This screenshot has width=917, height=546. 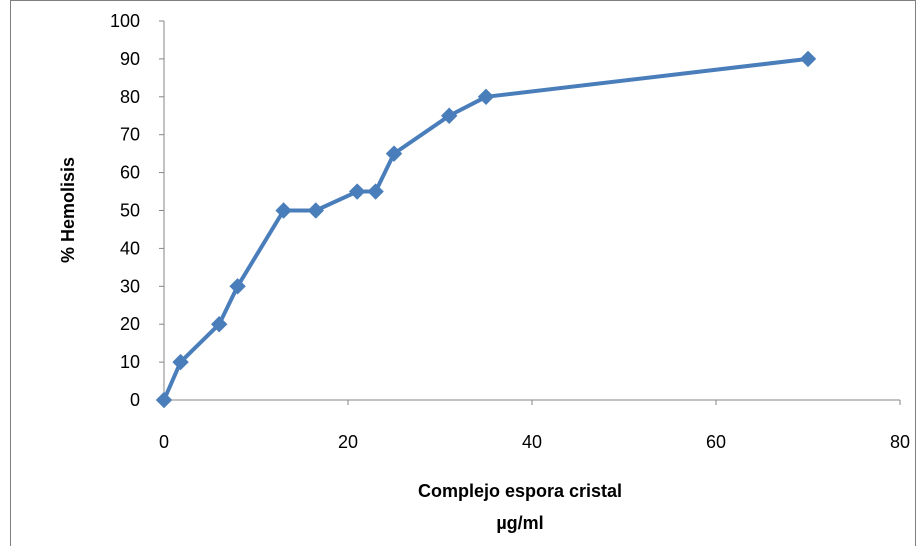 What do you see at coordinates (900, 442) in the screenshot?
I see `x-tick-label: 80` at bounding box center [900, 442].